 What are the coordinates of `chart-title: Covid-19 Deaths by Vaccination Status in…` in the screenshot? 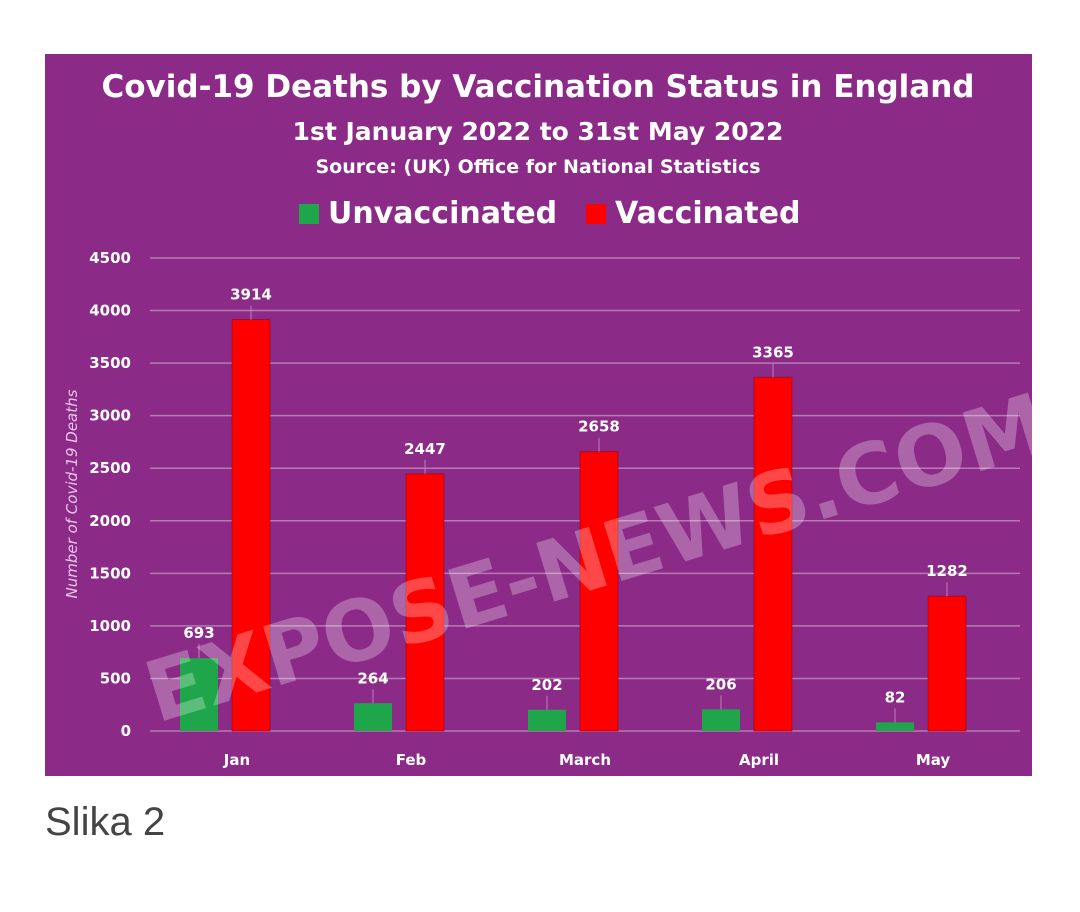 It's located at (538, 87).